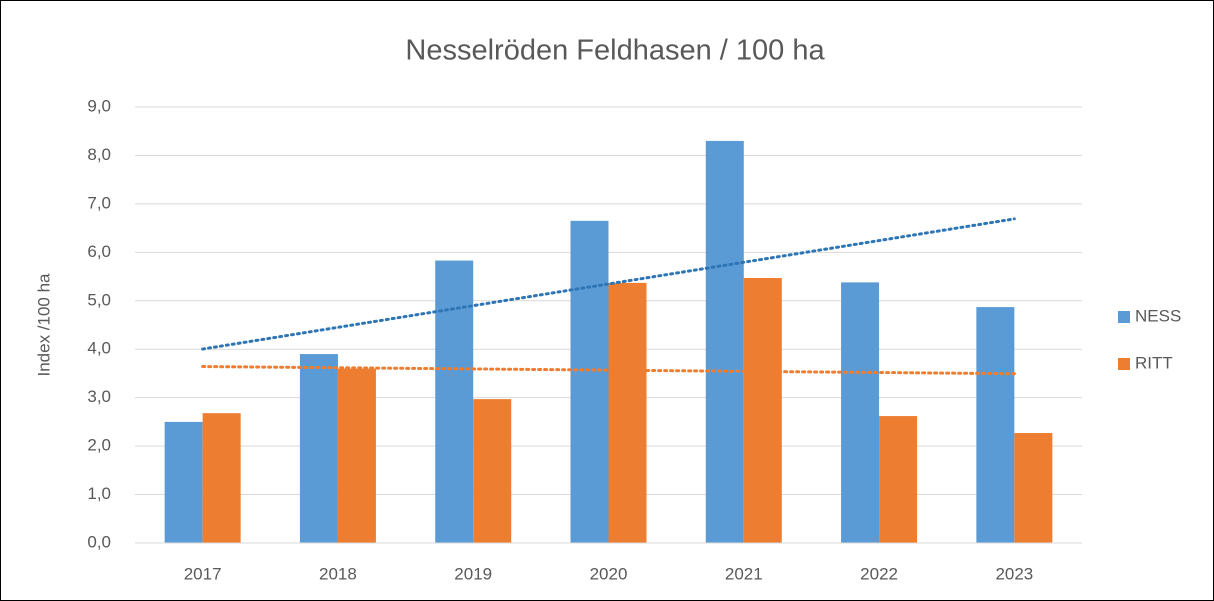 The height and width of the screenshot is (601, 1214). What do you see at coordinates (99, 299) in the screenshot?
I see `y-tick-label: 5,0` at bounding box center [99, 299].